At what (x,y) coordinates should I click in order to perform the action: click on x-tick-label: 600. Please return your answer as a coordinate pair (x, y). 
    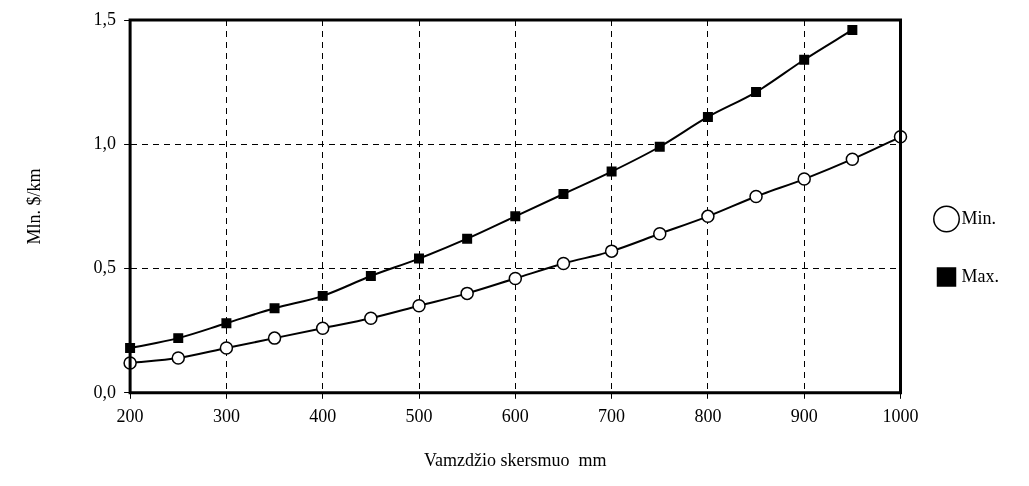
    Looking at the image, I should click on (515, 416).